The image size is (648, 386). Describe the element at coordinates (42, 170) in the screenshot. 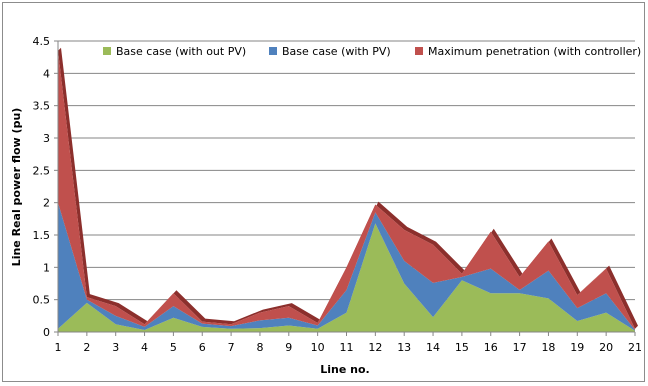

I see `y-tick-label: 2.5` at that location.